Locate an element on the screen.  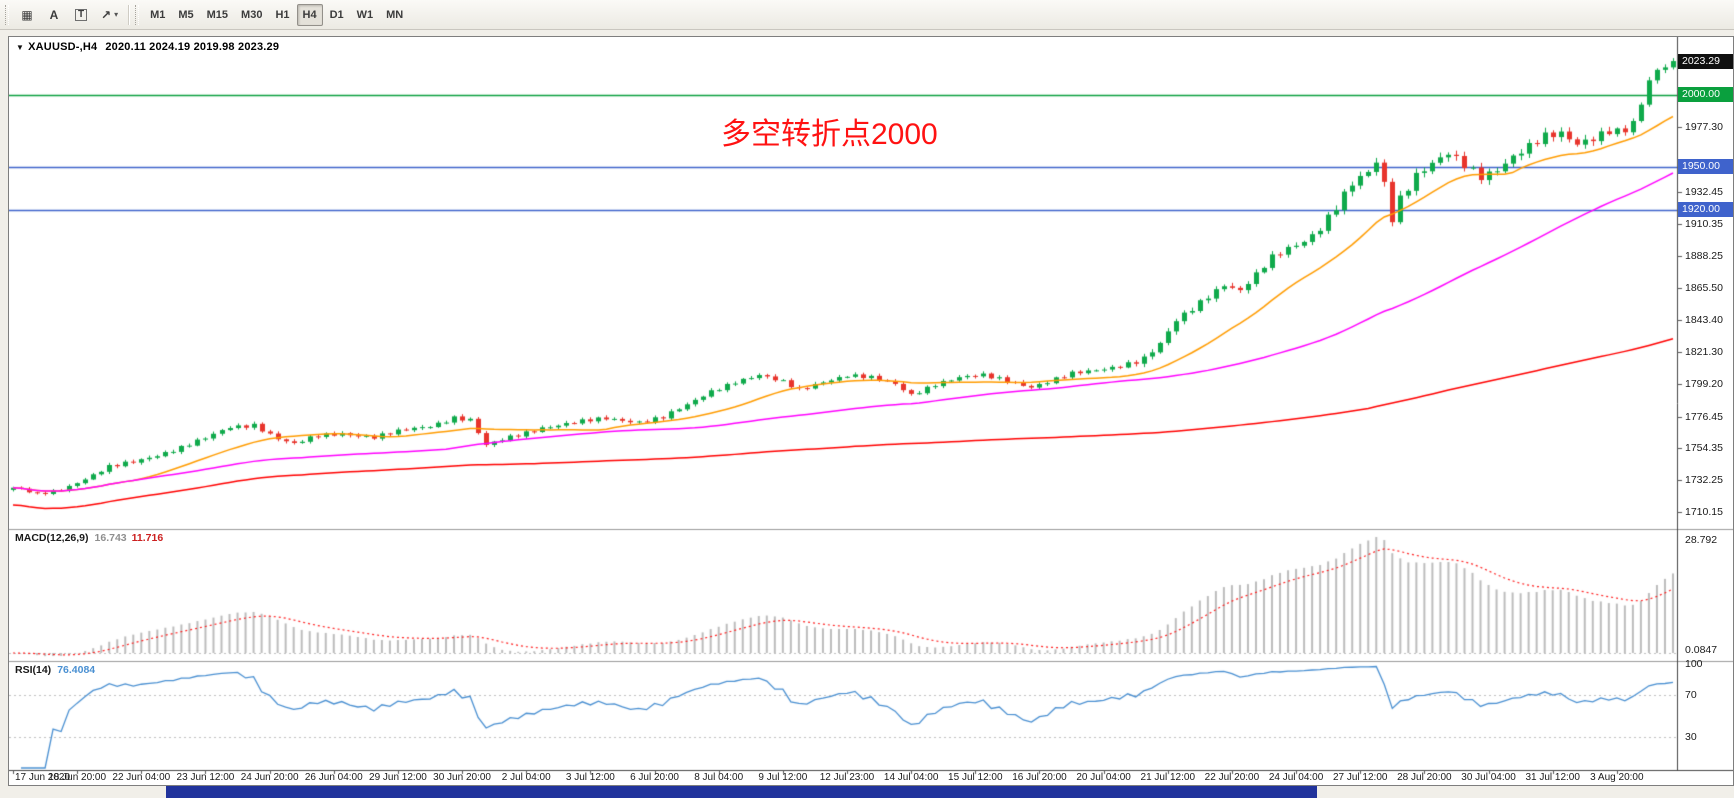
timeframe-button-h1: H1 is located at coordinates (282, 14).